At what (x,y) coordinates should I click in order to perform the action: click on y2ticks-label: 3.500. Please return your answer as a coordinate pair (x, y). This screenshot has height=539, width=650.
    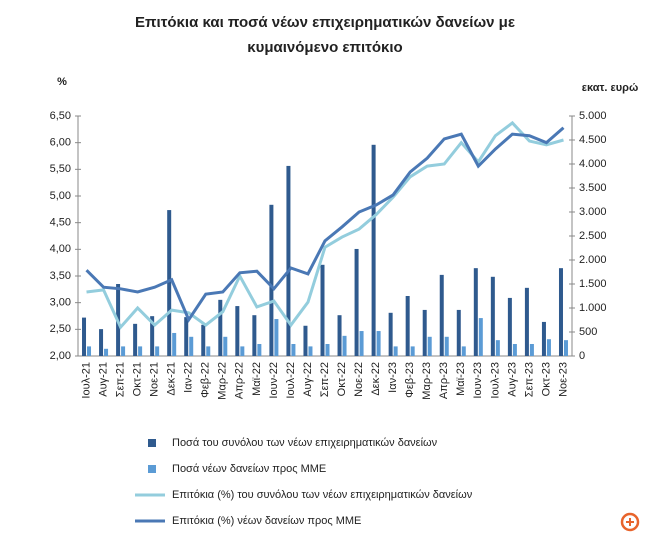
    Looking at the image, I should click on (593, 188).